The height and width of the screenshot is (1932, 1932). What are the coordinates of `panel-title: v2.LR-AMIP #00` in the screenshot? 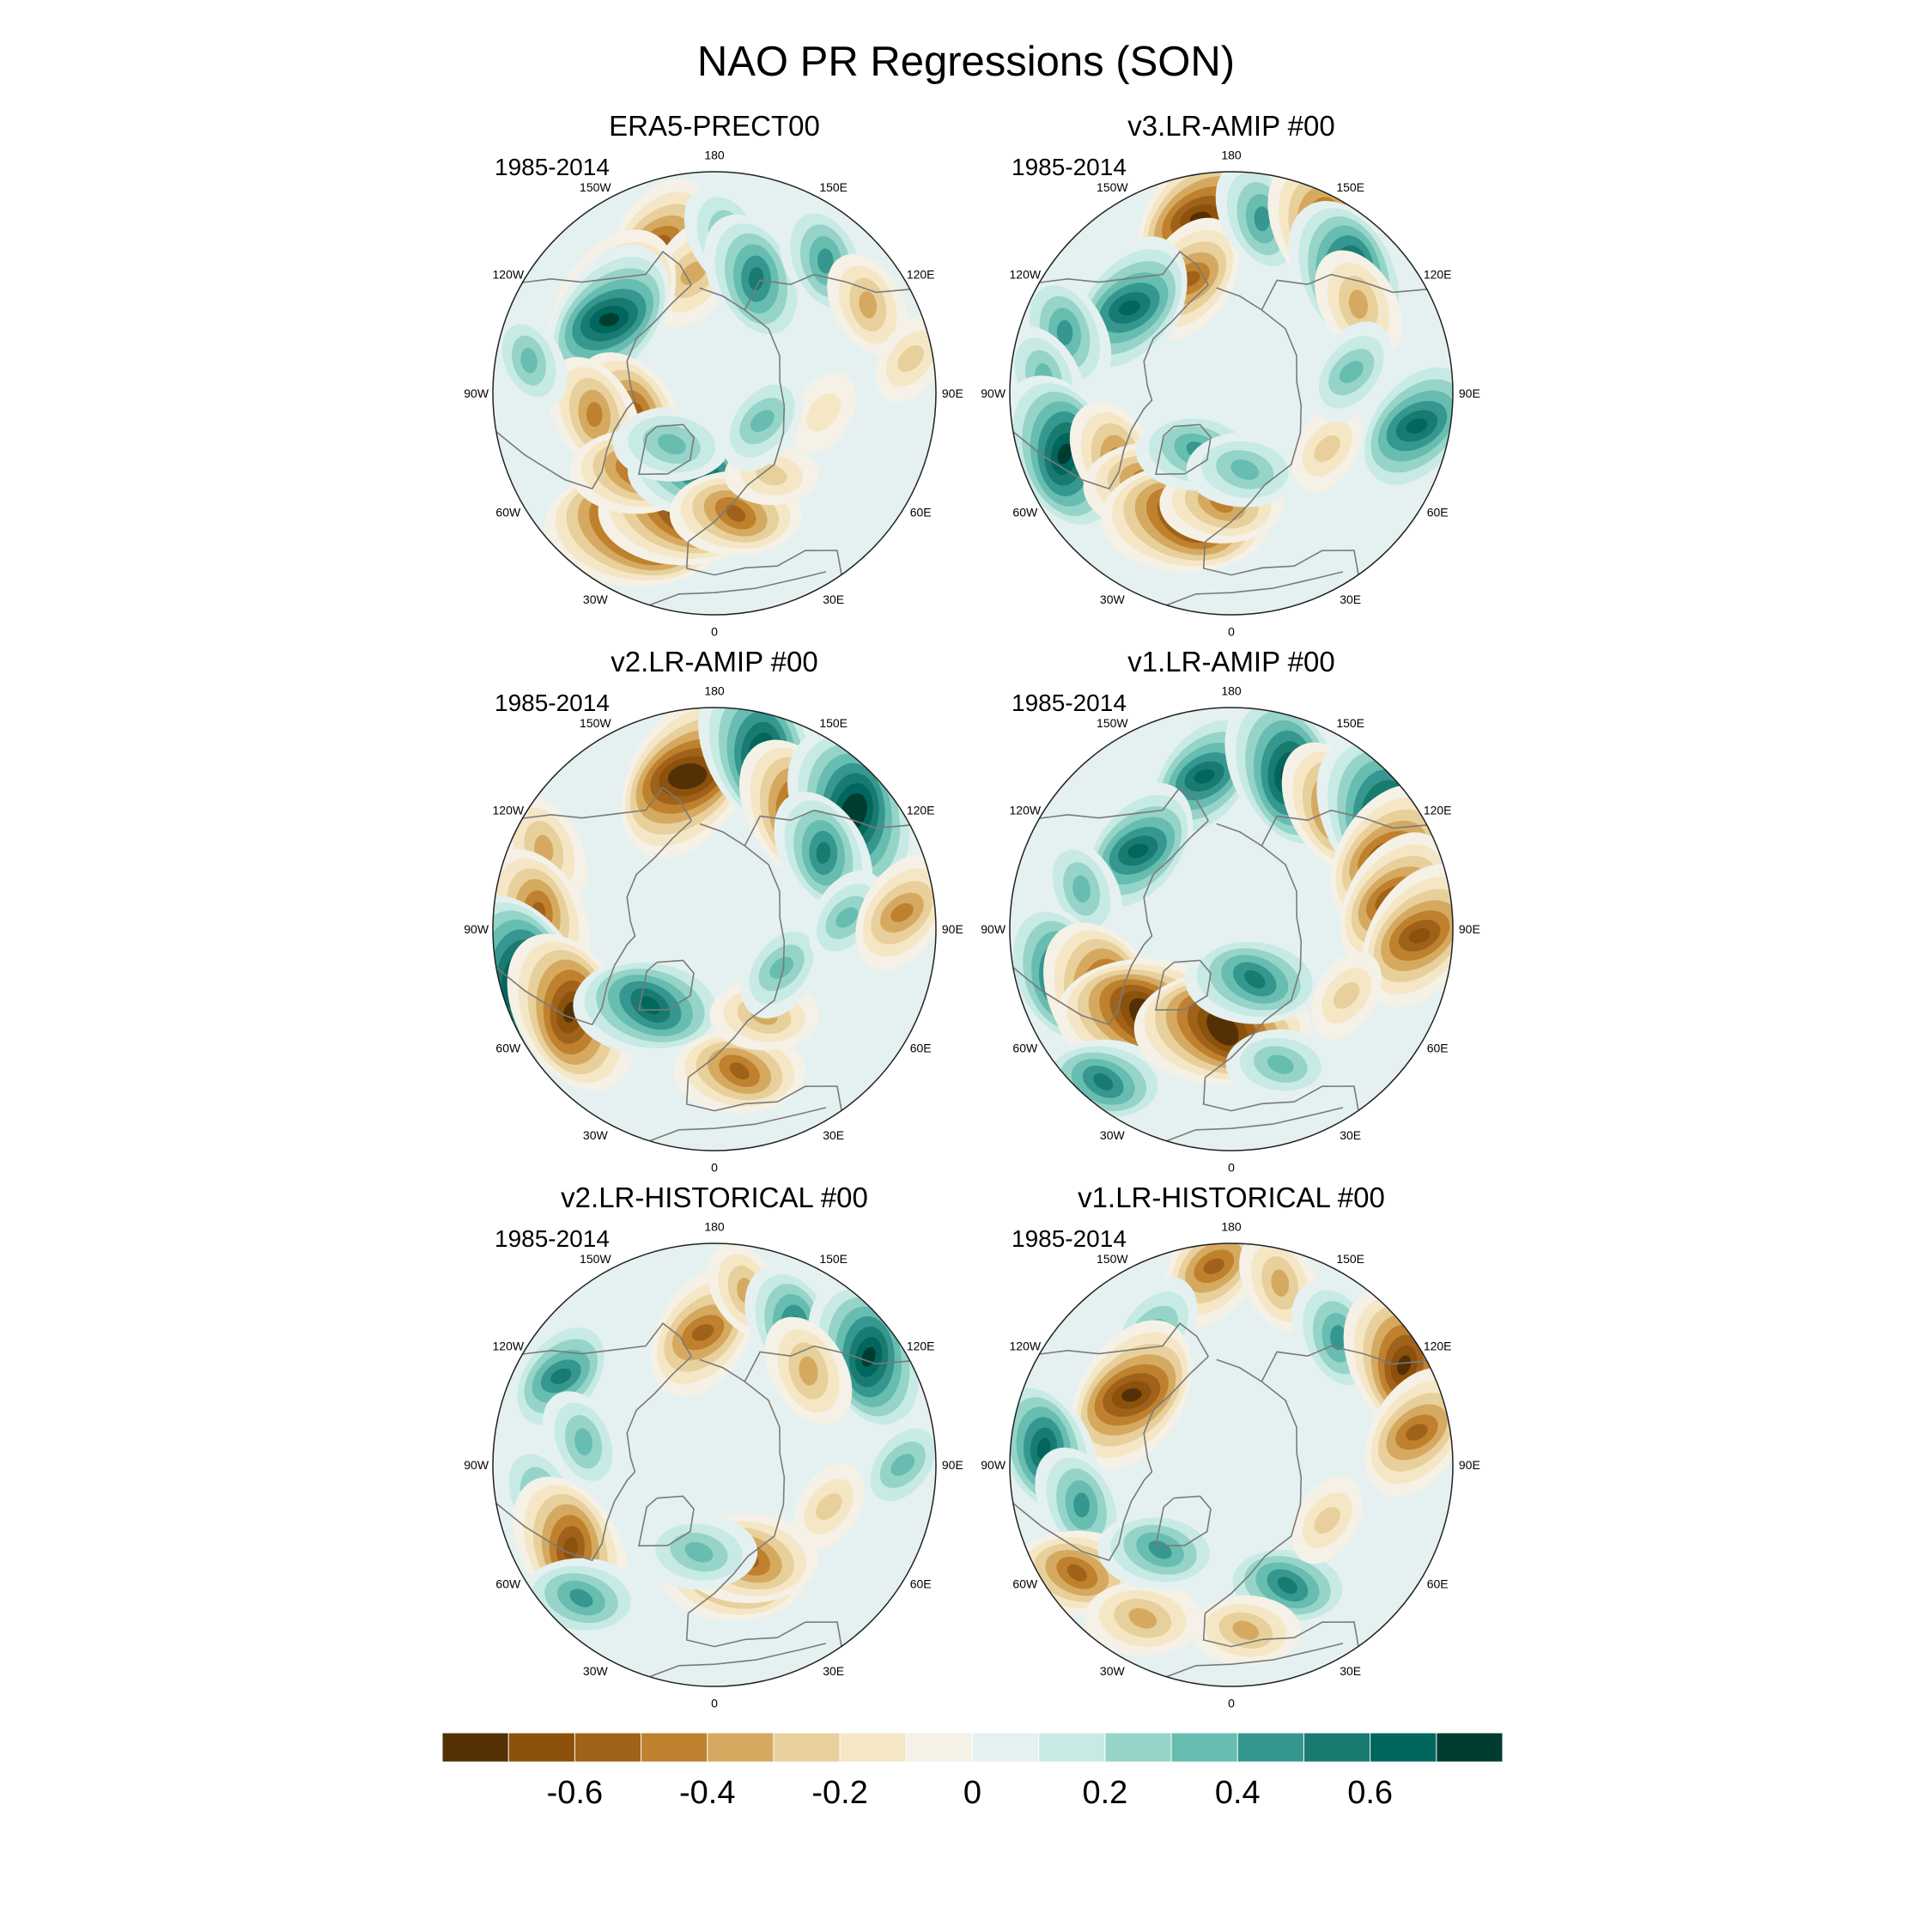 It's located at (715, 662).